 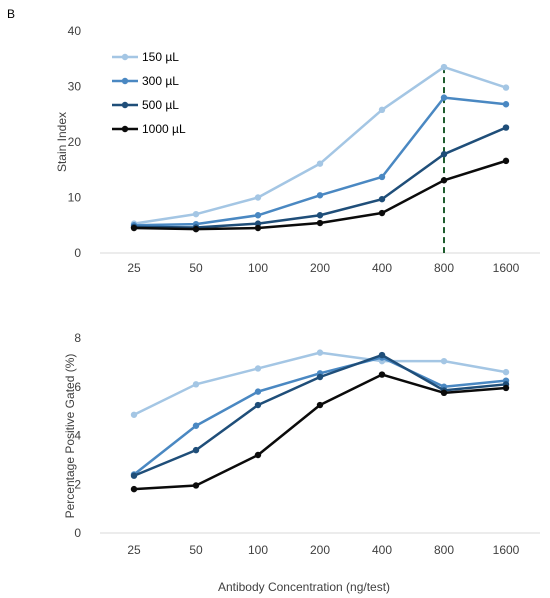 I want to click on y-tick-label: 10, so click(x=75, y=198).